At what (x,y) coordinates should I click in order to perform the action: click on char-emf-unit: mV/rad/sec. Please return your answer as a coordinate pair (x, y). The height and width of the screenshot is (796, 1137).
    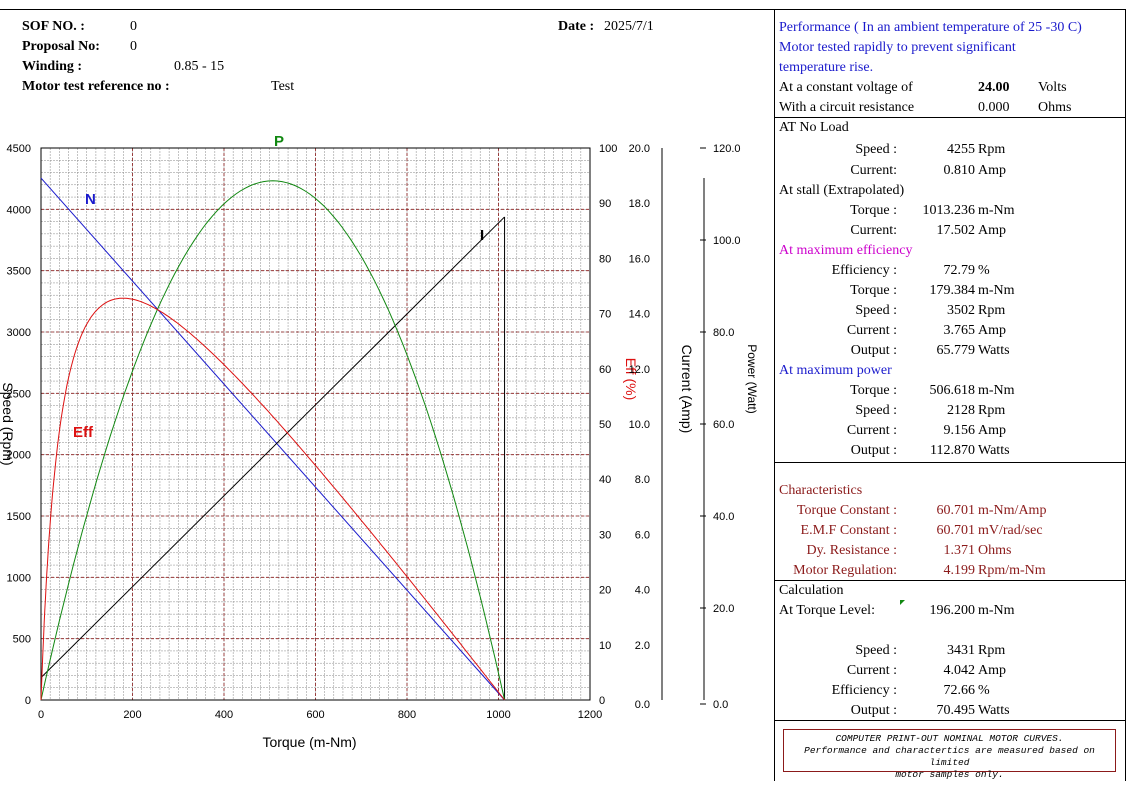
    Looking at the image, I should click on (1010, 530).